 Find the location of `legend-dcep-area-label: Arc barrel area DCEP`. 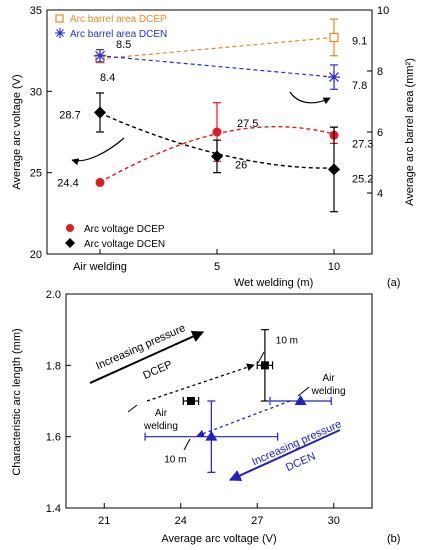

legend-dcep-area-label: Arc barrel area DCEP is located at coordinates (118, 19).